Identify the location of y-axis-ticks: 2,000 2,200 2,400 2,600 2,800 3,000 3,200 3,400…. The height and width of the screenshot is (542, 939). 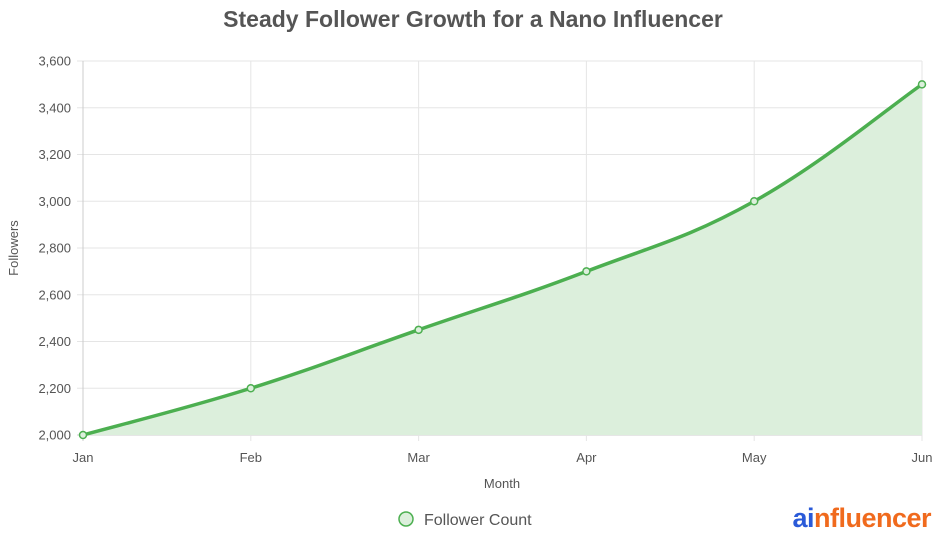
(54, 248).